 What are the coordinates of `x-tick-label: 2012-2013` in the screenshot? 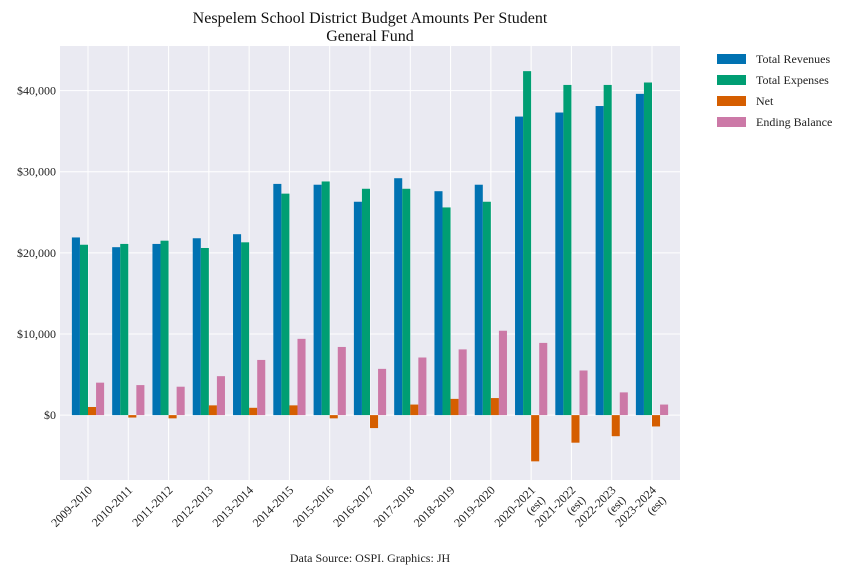 It's located at (192, 506).